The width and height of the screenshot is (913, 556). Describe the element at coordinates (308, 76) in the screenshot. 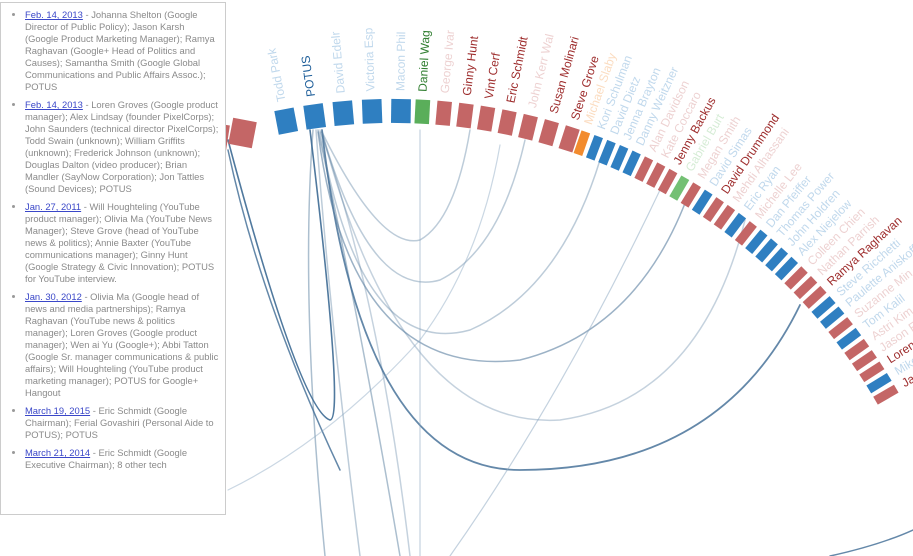

I see `node-label: POTUS` at that location.